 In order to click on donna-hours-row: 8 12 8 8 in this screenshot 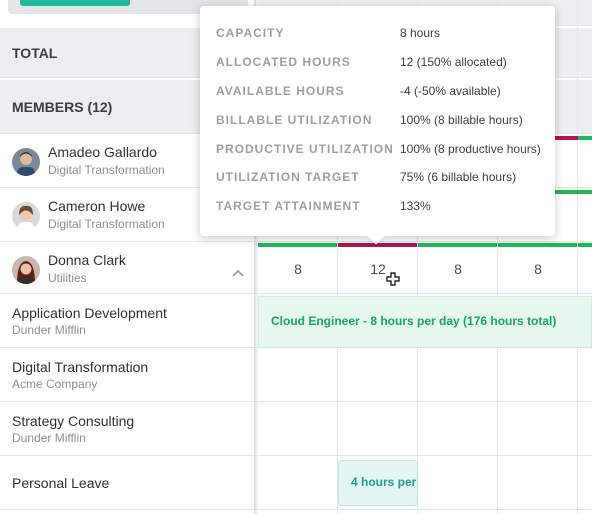, I will do `click(425, 270)`.